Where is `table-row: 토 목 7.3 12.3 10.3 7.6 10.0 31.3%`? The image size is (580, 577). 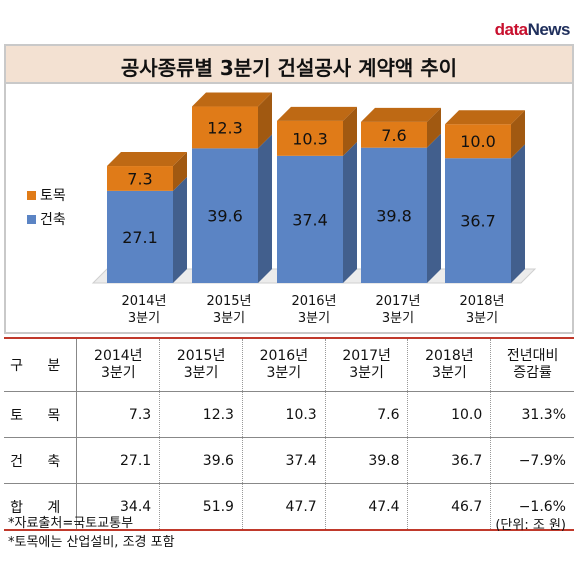
table-row: 토 목 7.3 12.3 10.3 7.6 10.0 31.3% is located at coordinates (289, 414).